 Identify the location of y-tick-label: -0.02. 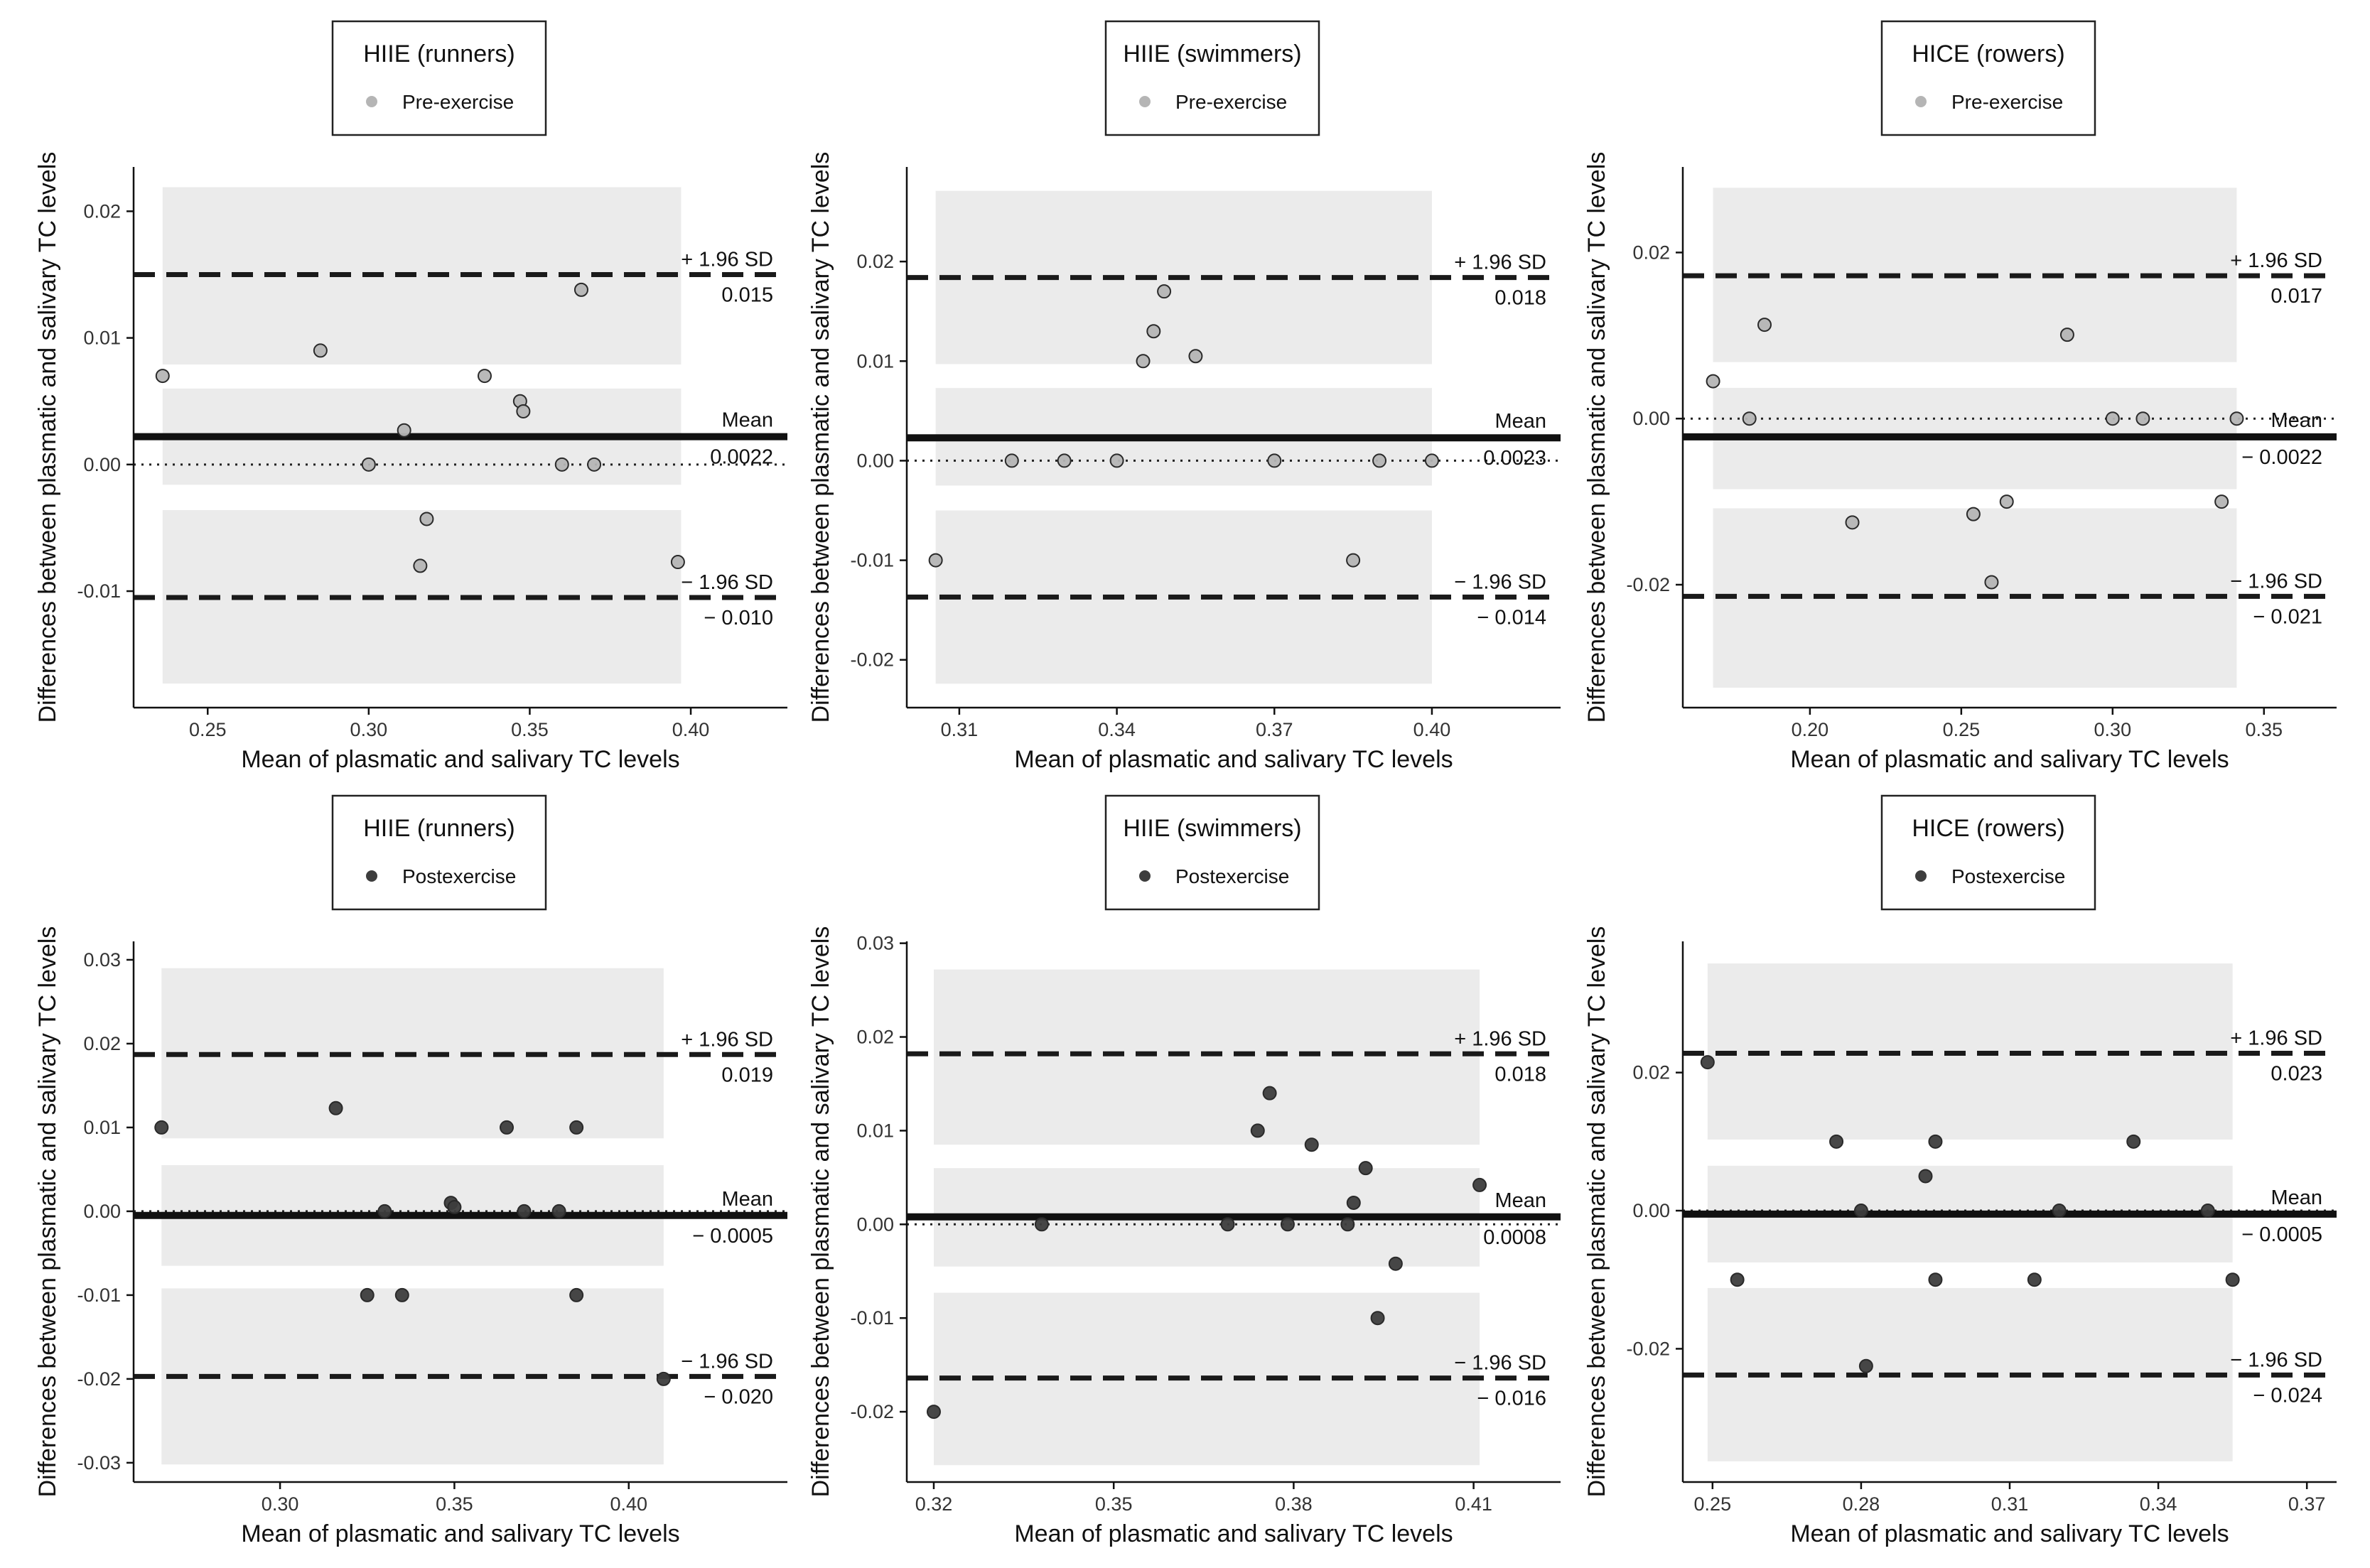
(99, 1379).